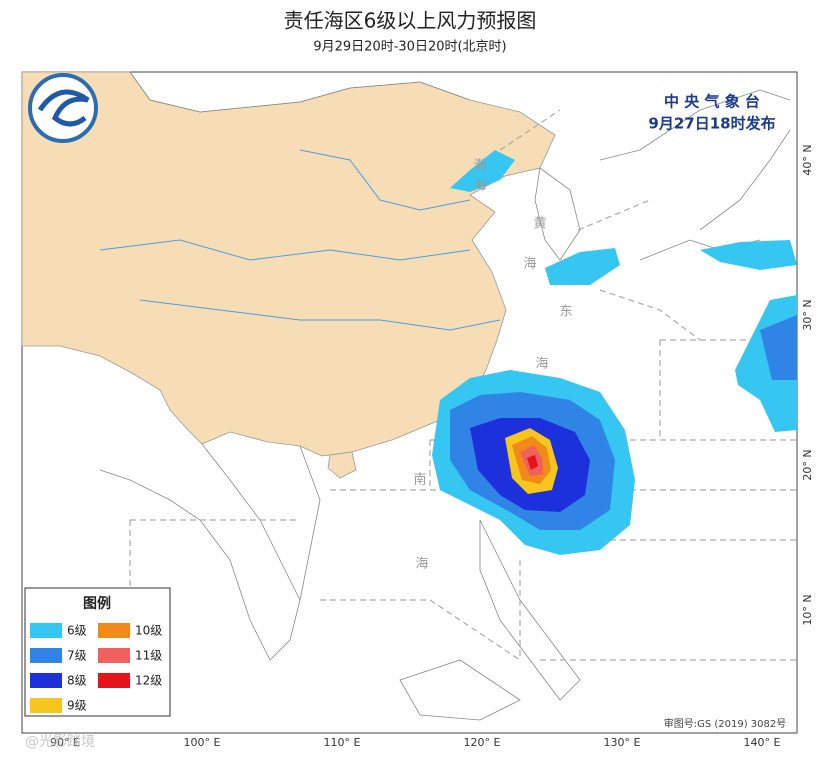 The image size is (821, 758). What do you see at coordinates (77, 681) in the screenshot?
I see `legend-label: 8级` at bounding box center [77, 681].